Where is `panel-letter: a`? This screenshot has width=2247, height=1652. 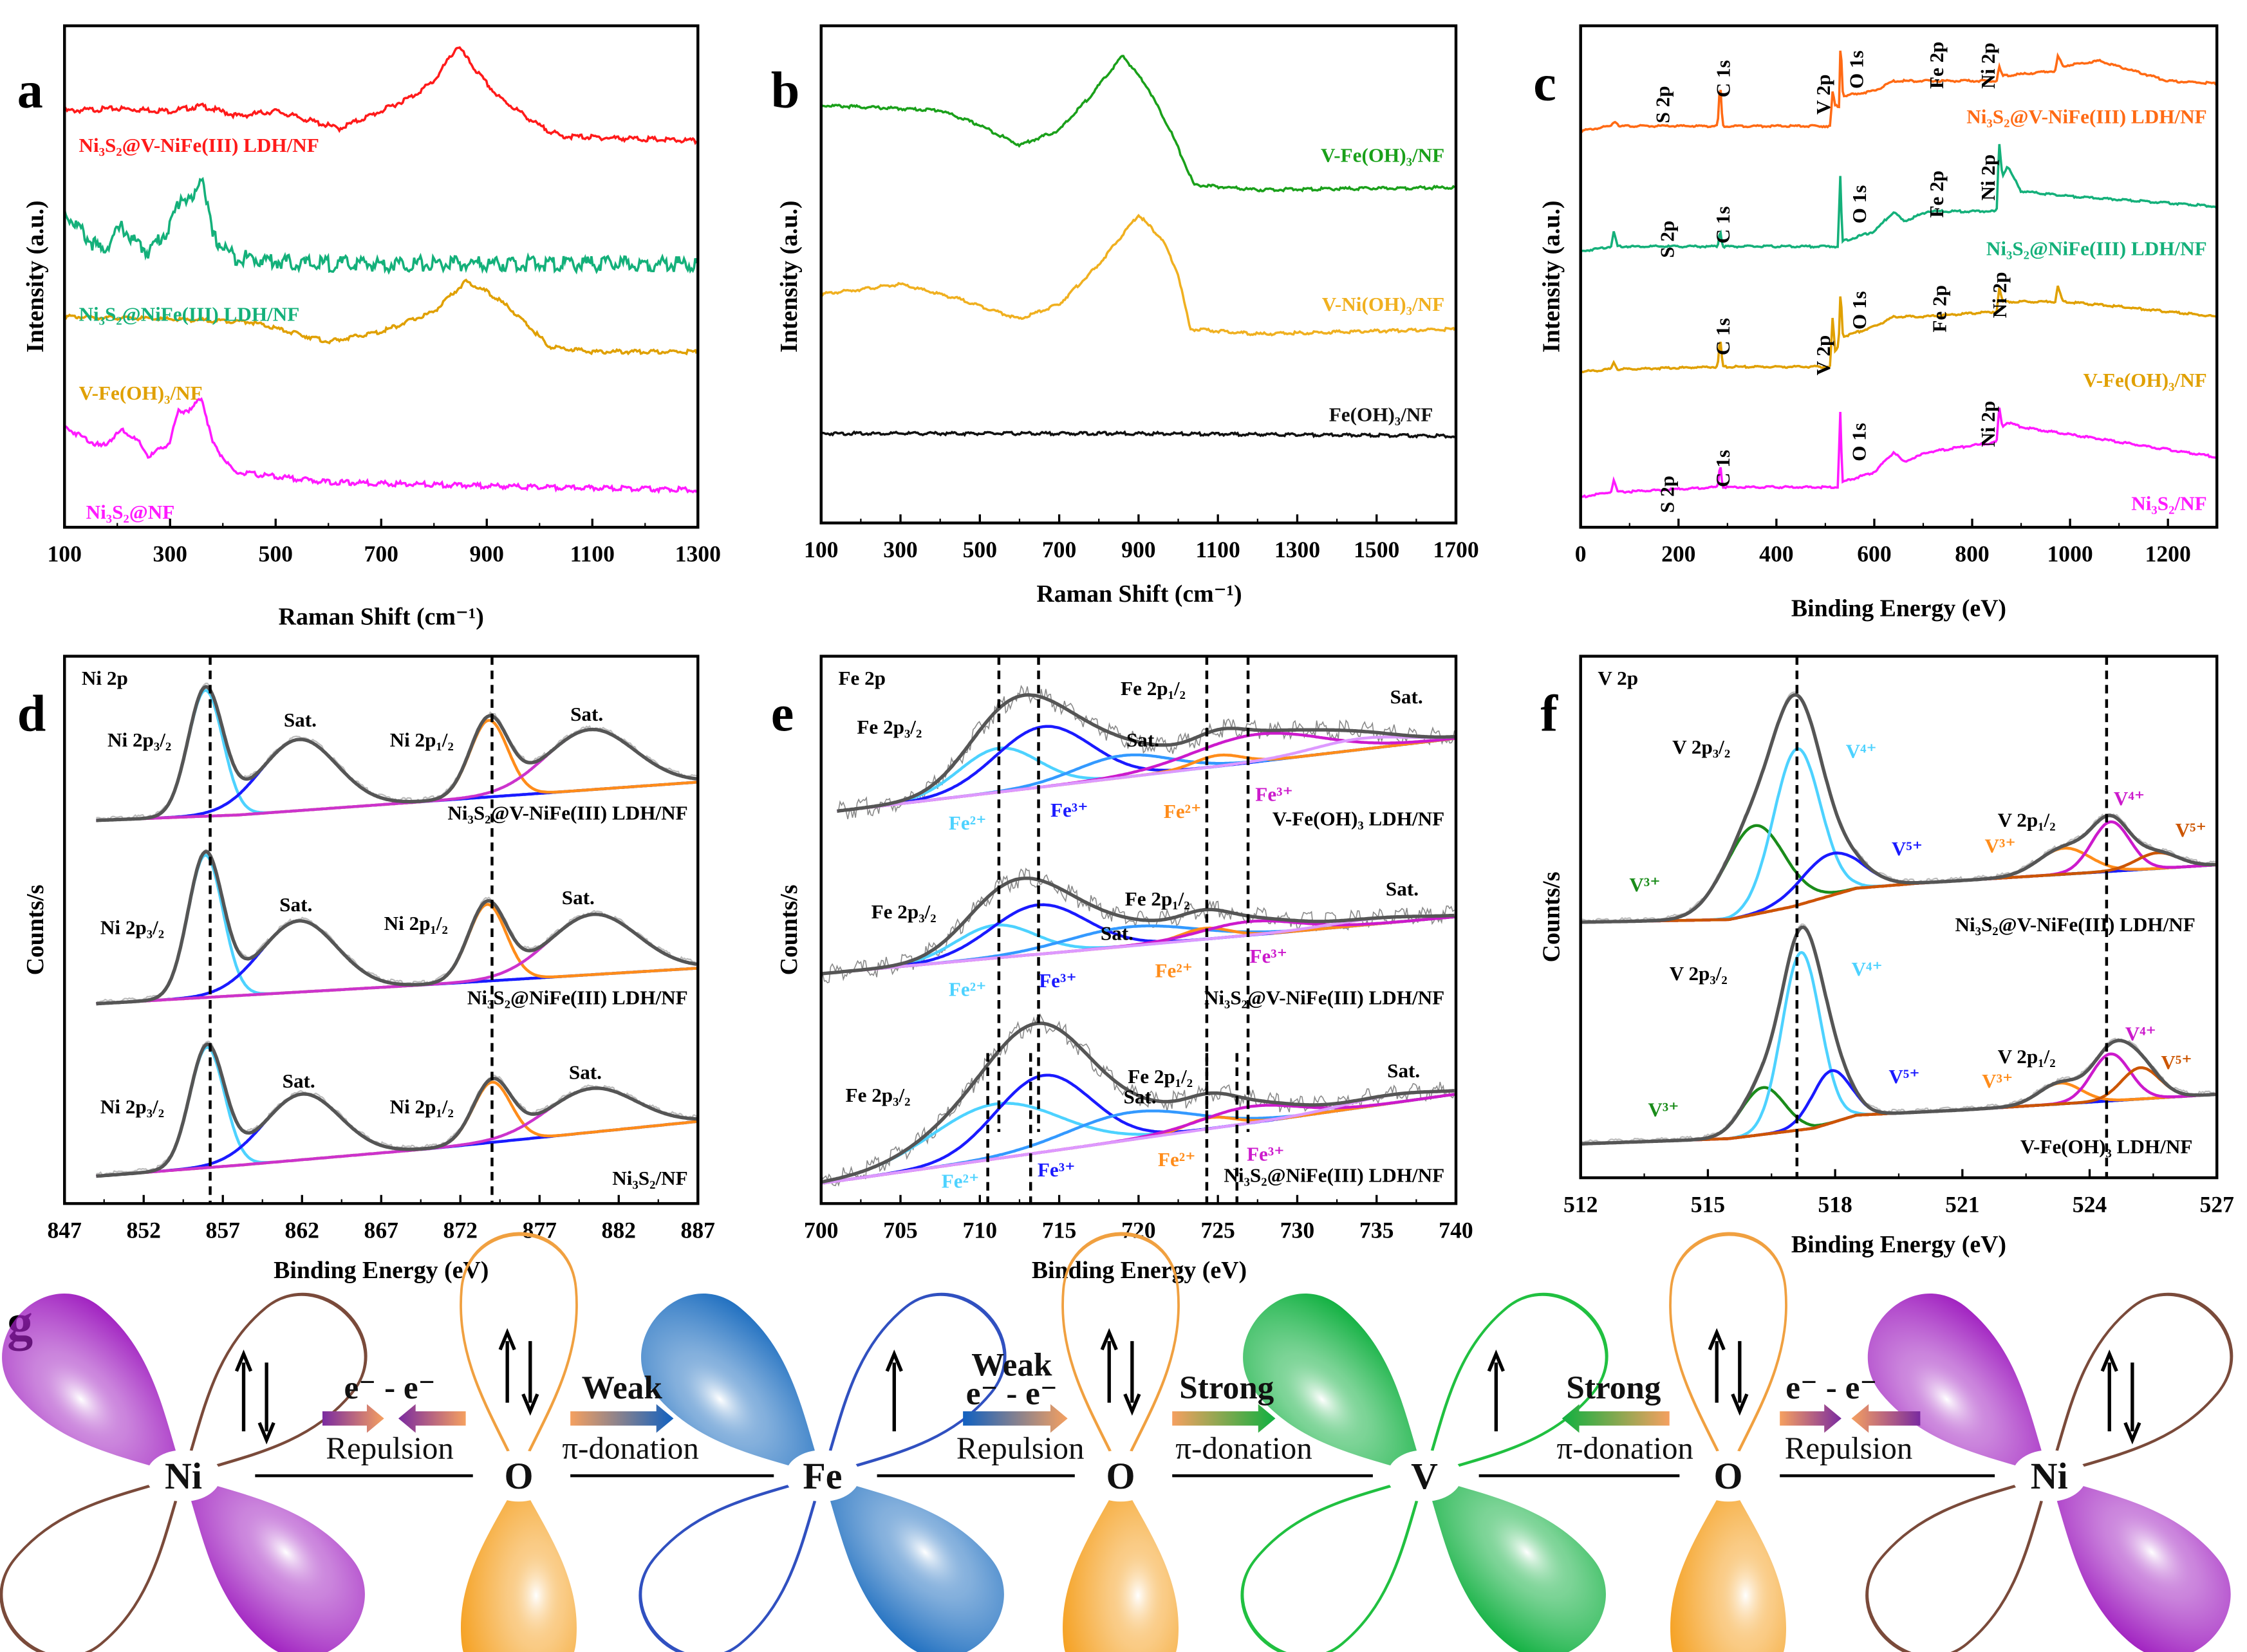
panel-letter: a is located at coordinates (30, 90).